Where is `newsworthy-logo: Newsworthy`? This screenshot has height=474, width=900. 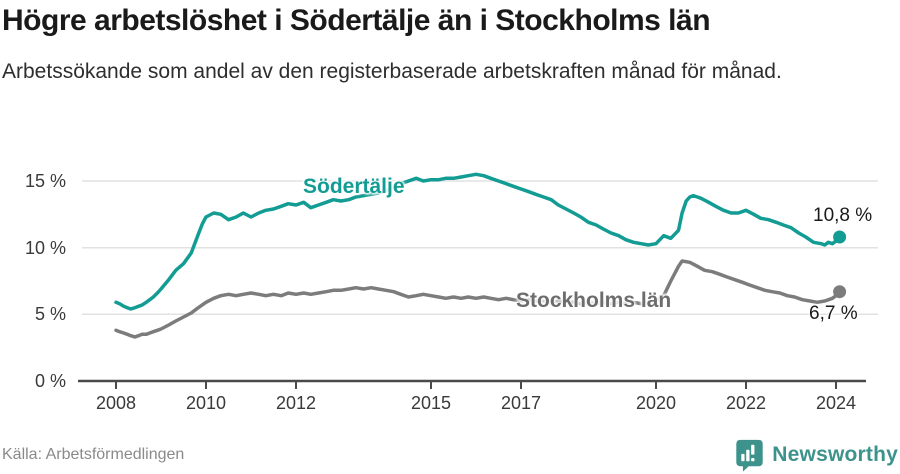 newsworthy-logo: Newsworthy is located at coordinates (816, 455).